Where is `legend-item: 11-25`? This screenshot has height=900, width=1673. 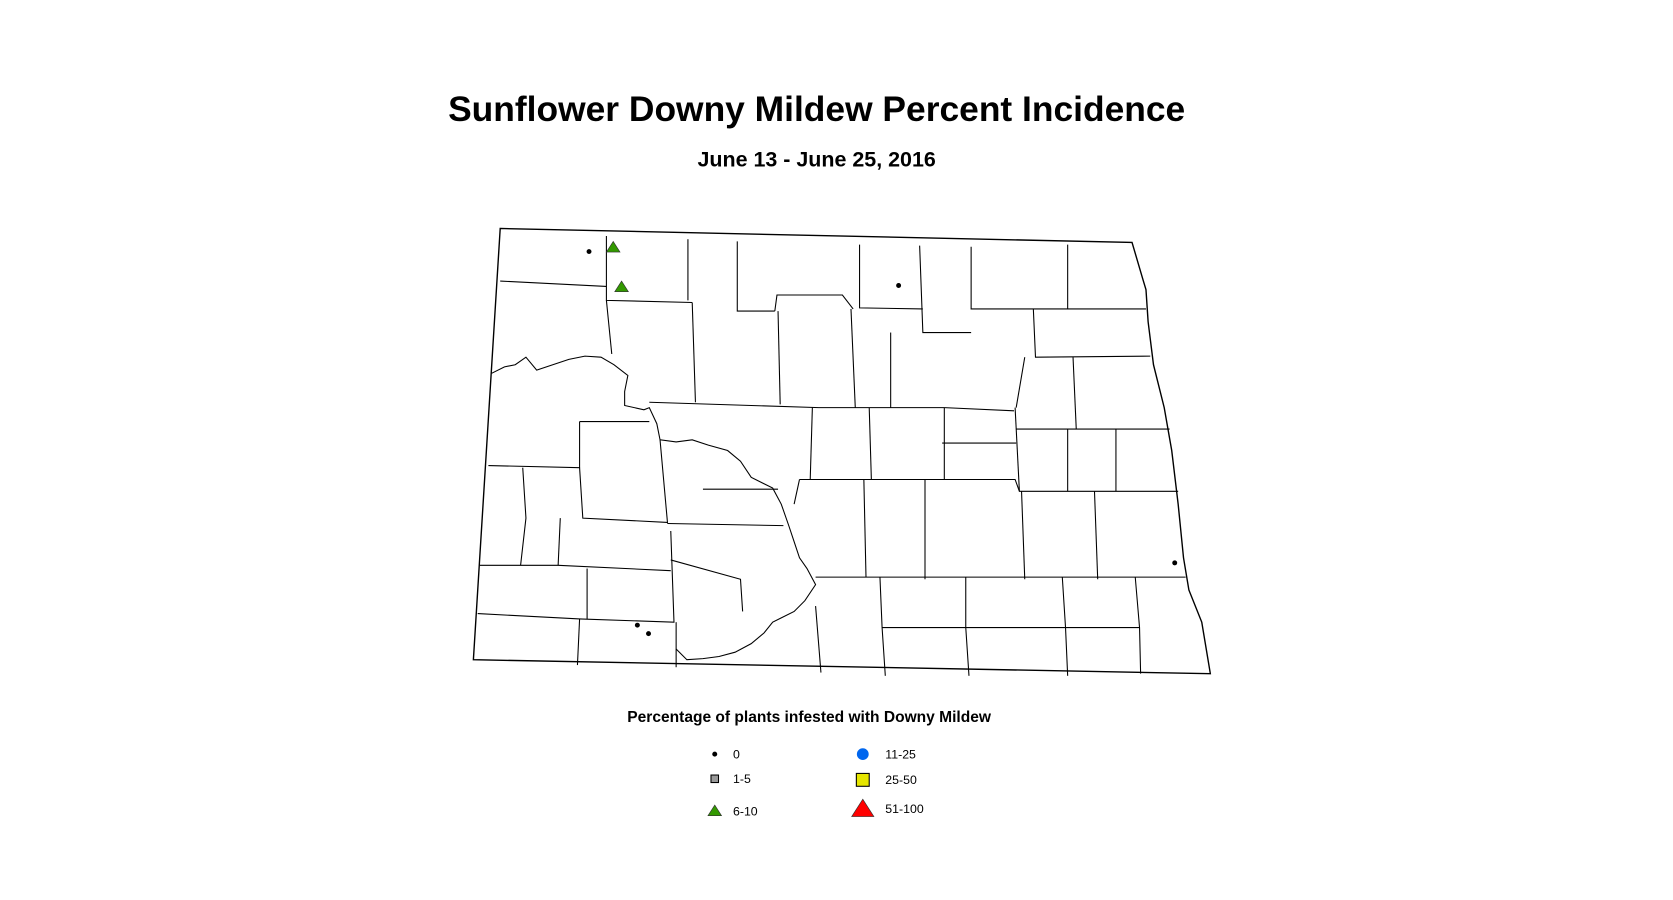 legend-item: 11-25 is located at coordinates (886, 754).